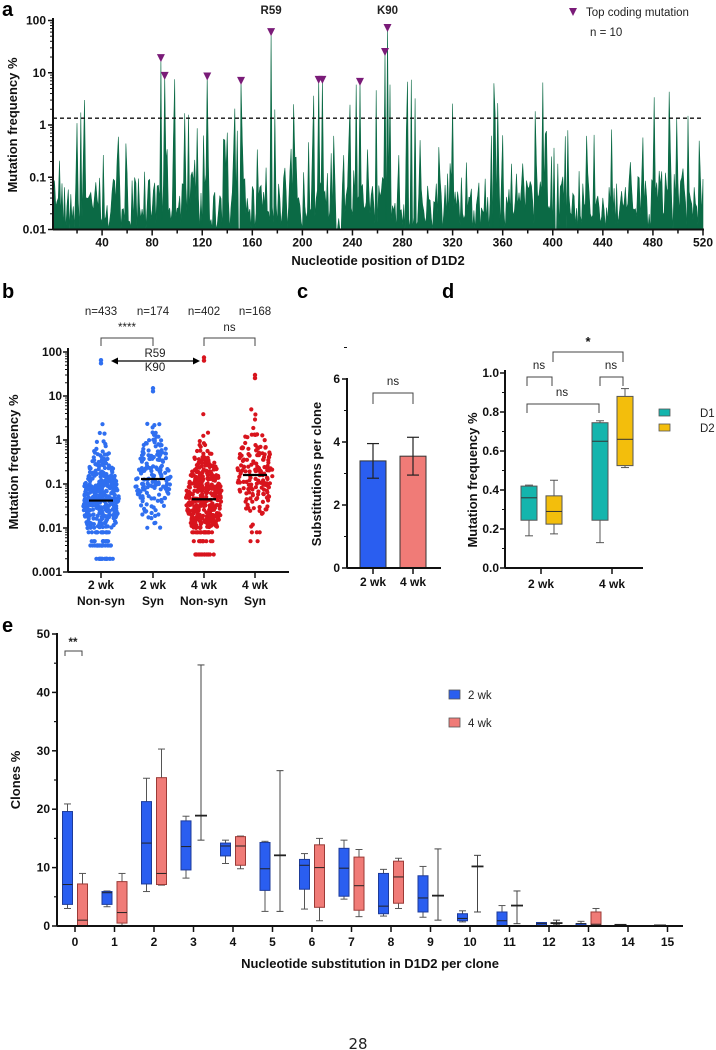  I want to click on panel-letter-b: b, so click(8, 292).